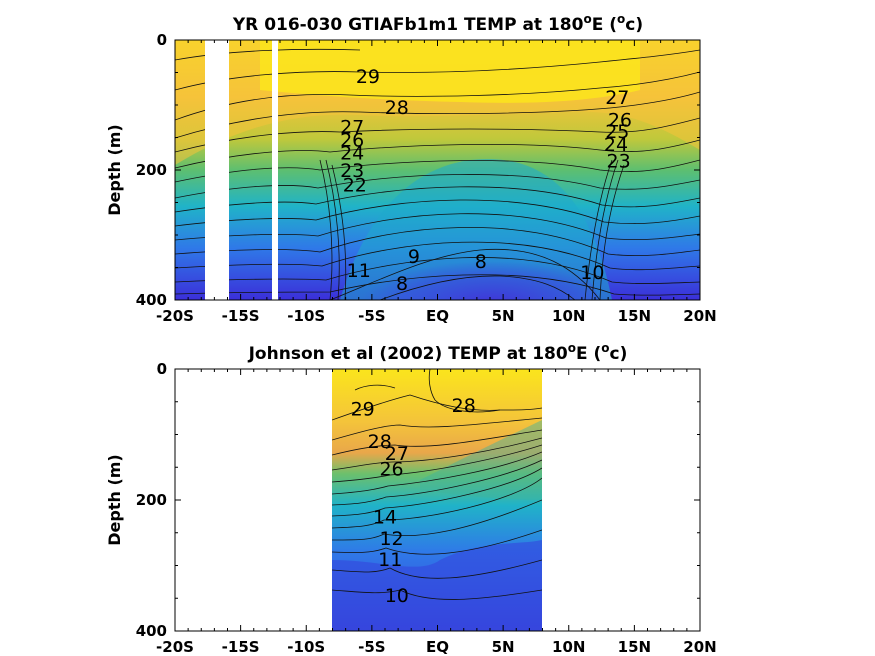 The image size is (875, 656). I want to click on top-chart-title: YR 016-030 GTIAFb1m1 TEMP at 180oE (oc), so click(437, 23).